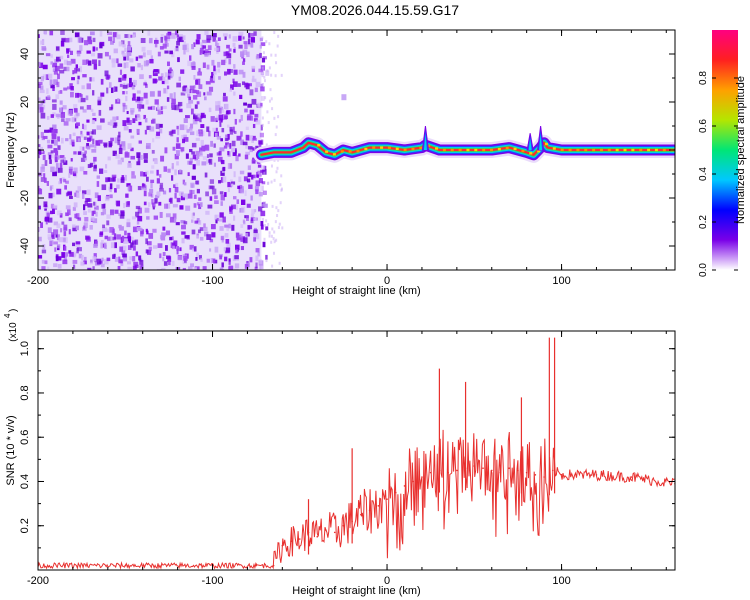 This screenshot has height=600, width=750. I want to click on bottom-ylabel: SNR (10 * v/v), so click(11, 450).